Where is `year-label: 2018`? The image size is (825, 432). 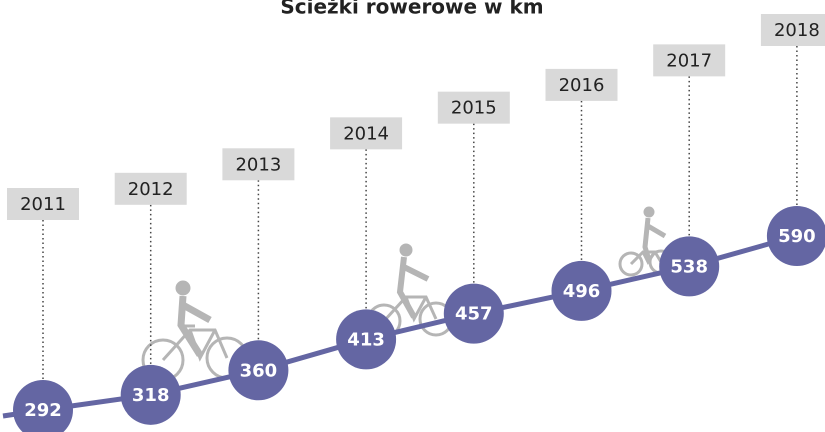
year-label: 2018 is located at coordinates (797, 30).